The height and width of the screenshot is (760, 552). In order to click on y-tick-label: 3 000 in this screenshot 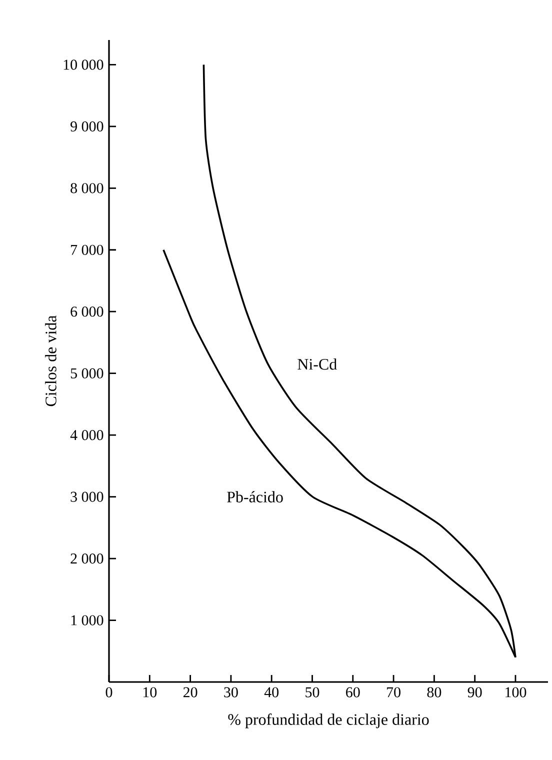, I will do `click(87, 497)`.